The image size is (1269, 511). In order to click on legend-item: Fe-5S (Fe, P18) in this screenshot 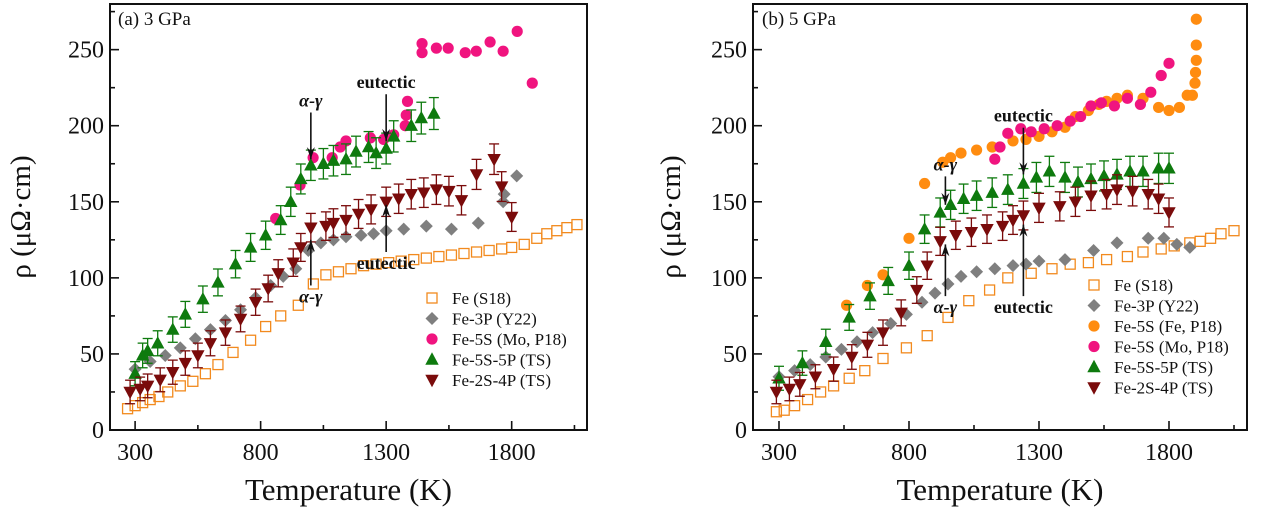, I will do `click(1155, 326)`.